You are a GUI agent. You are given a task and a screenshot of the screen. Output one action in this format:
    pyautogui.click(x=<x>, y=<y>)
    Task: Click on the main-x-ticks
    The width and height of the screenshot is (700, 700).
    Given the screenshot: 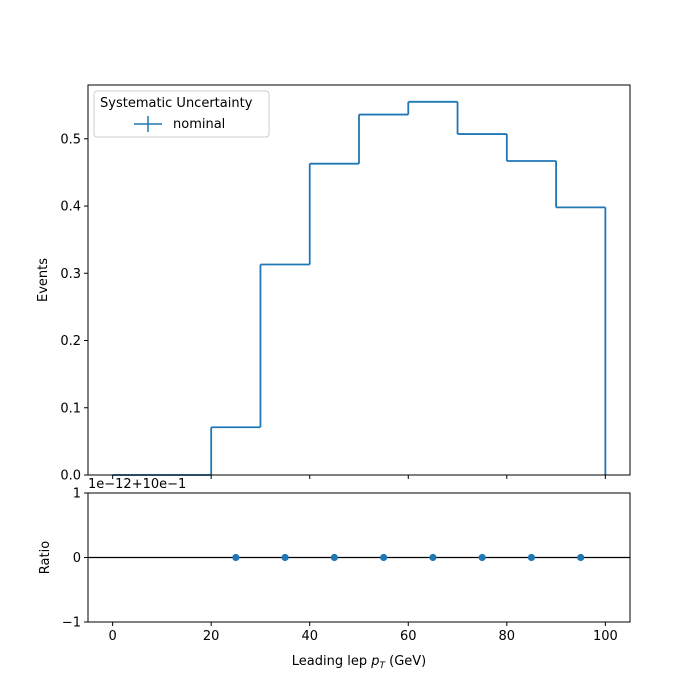 What is the action you would take?
    pyautogui.click(x=359, y=477)
    